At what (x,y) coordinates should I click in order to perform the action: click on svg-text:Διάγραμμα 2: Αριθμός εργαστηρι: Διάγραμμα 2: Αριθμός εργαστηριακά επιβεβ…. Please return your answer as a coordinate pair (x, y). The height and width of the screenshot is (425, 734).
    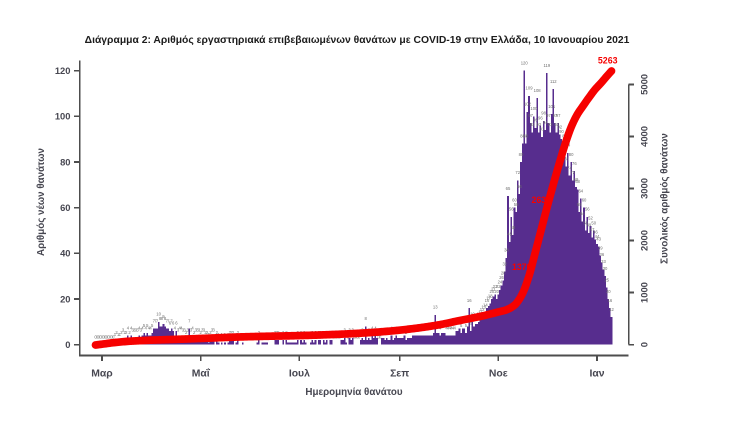
    Looking at the image, I should click on (357, 40).